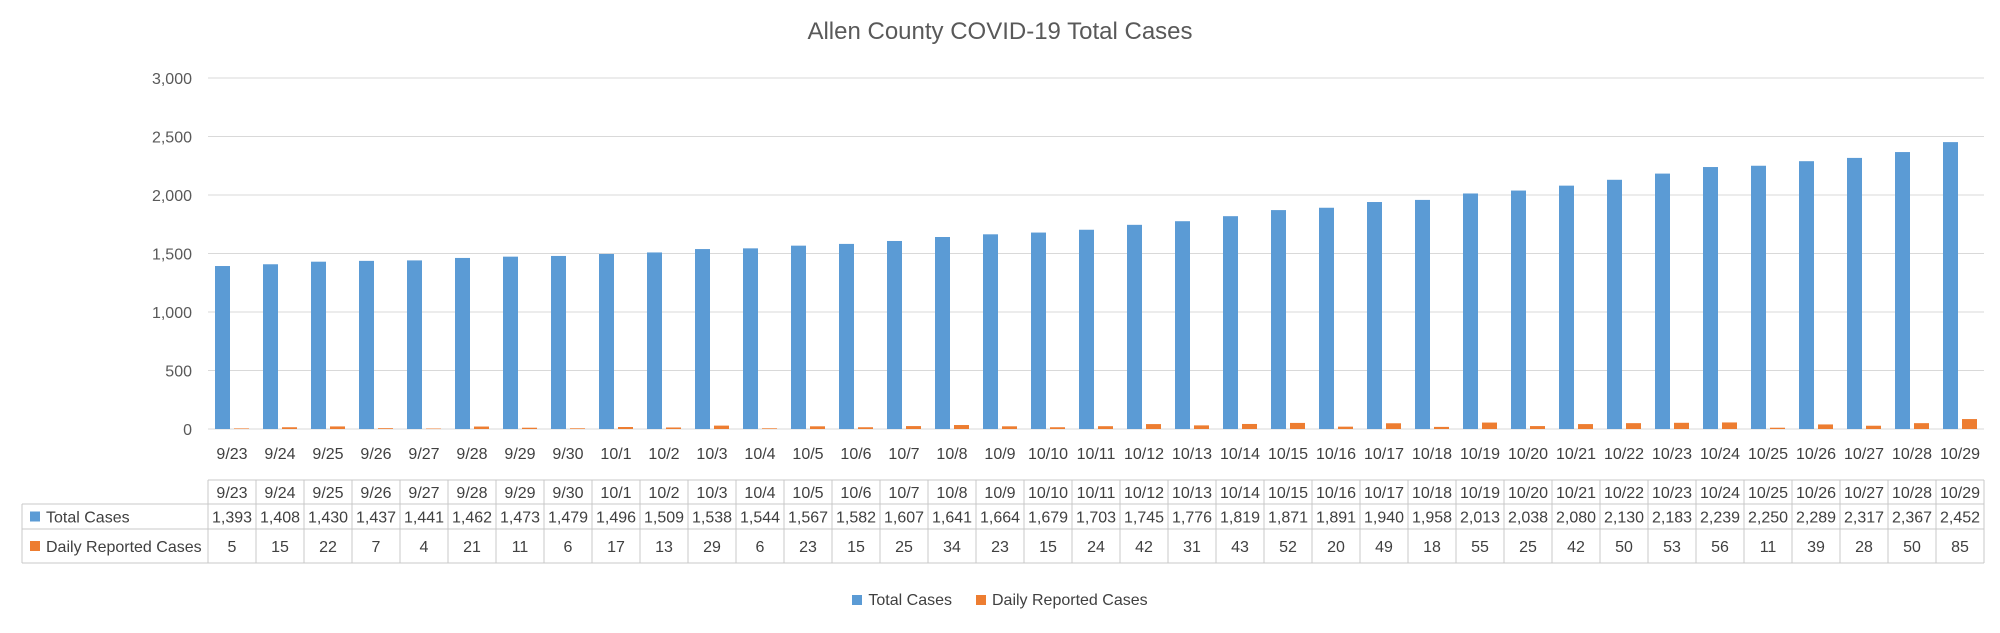 The height and width of the screenshot is (633, 2000). Describe the element at coordinates (664, 547) in the screenshot. I see `table-value-cell: 13` at that location.